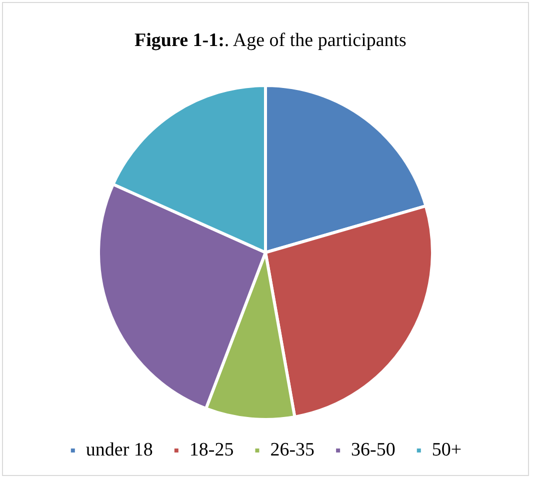 Image resolution: width=541 pixels, height=478 pixels. I want to click on legend-label: 36-50, so click(373, 449).